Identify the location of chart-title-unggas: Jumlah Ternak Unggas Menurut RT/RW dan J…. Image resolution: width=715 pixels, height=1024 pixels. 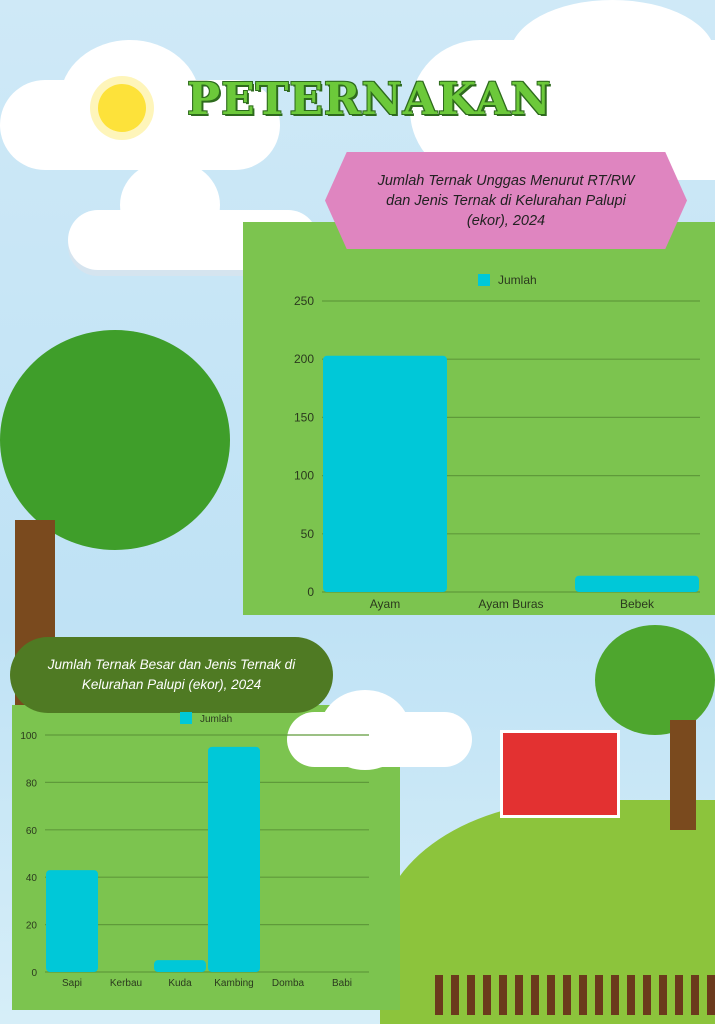
(506, 200).